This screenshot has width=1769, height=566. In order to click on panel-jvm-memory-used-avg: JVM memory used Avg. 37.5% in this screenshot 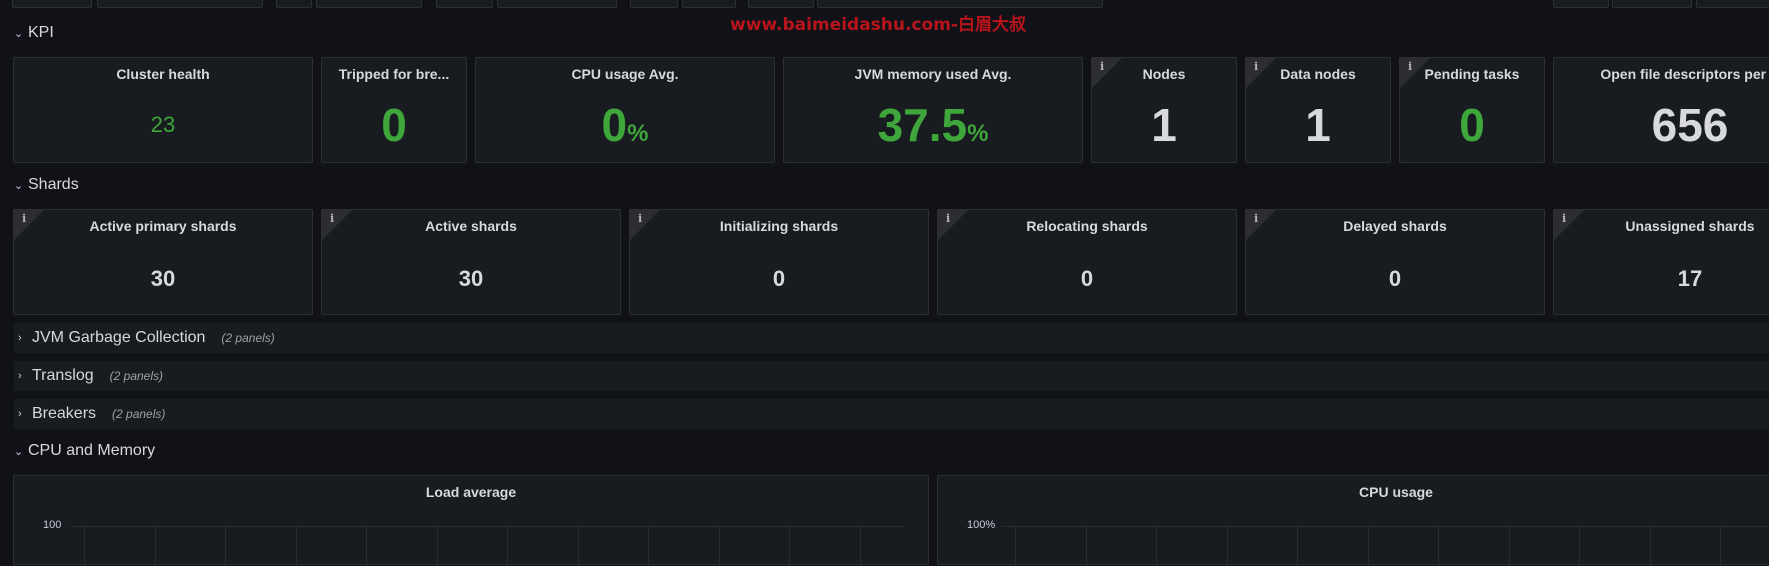, I will do `click(933, 110)`.